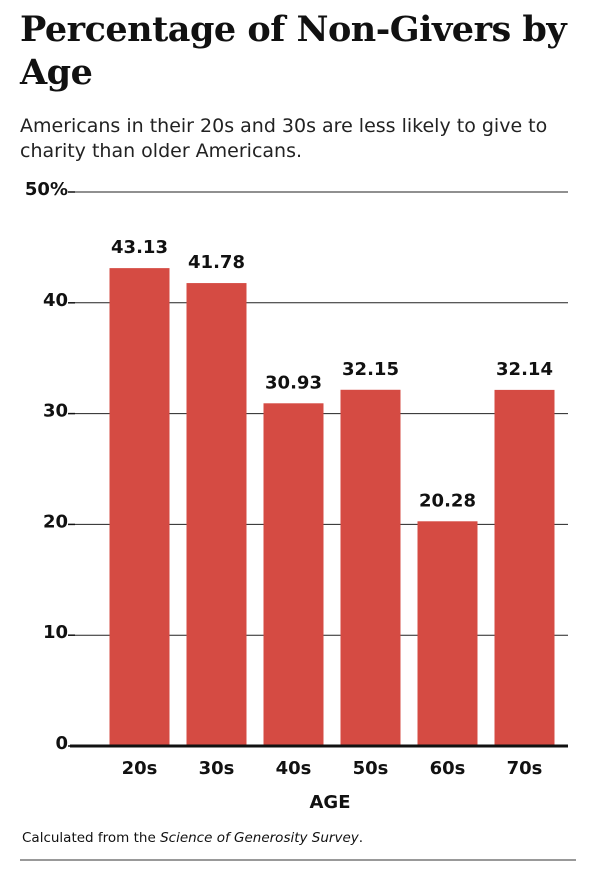 This screenshot has width=592, height=873. What do you see at coordinates (329, 802) in the screenshot?
I see `x-axis-label: AGE` at bounding box center [329, 802].